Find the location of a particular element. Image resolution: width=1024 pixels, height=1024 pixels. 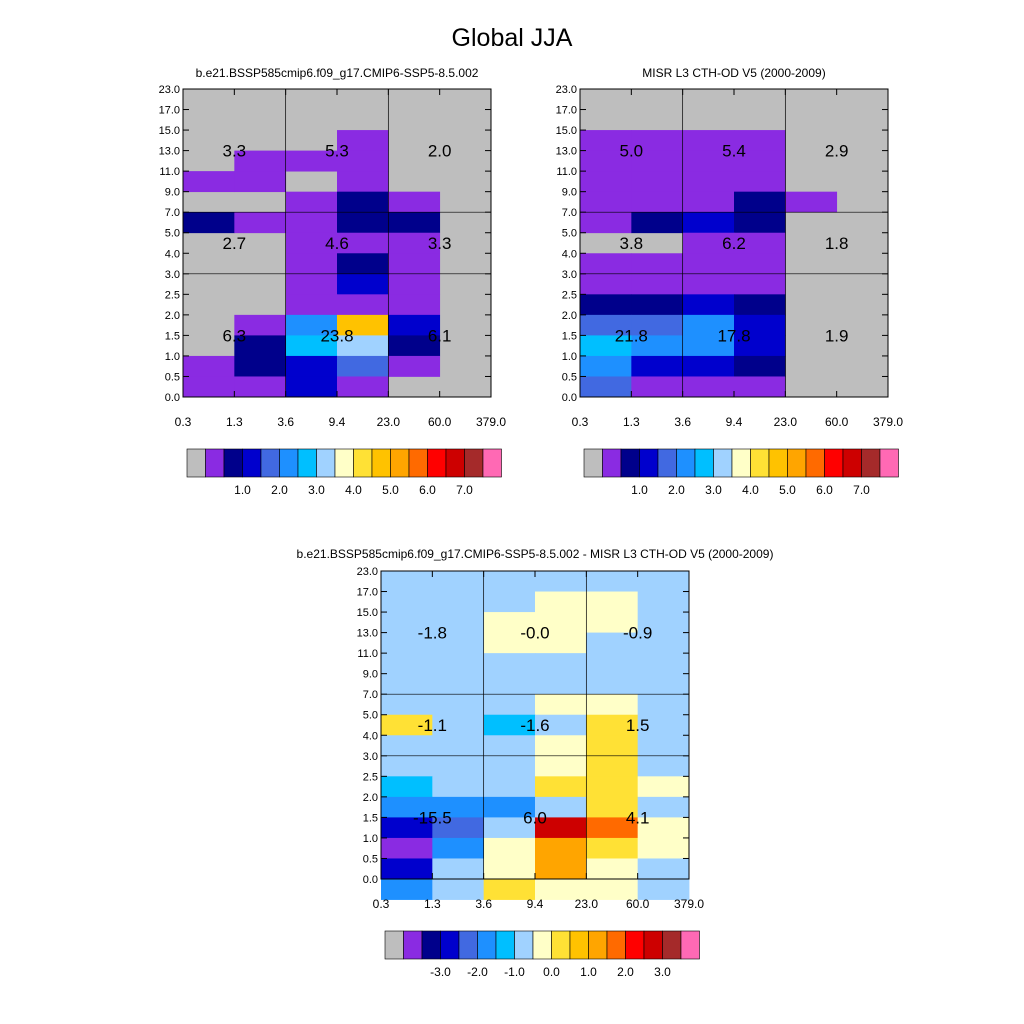

region-total-label: 6.3 is located at coordinates (235, 335).